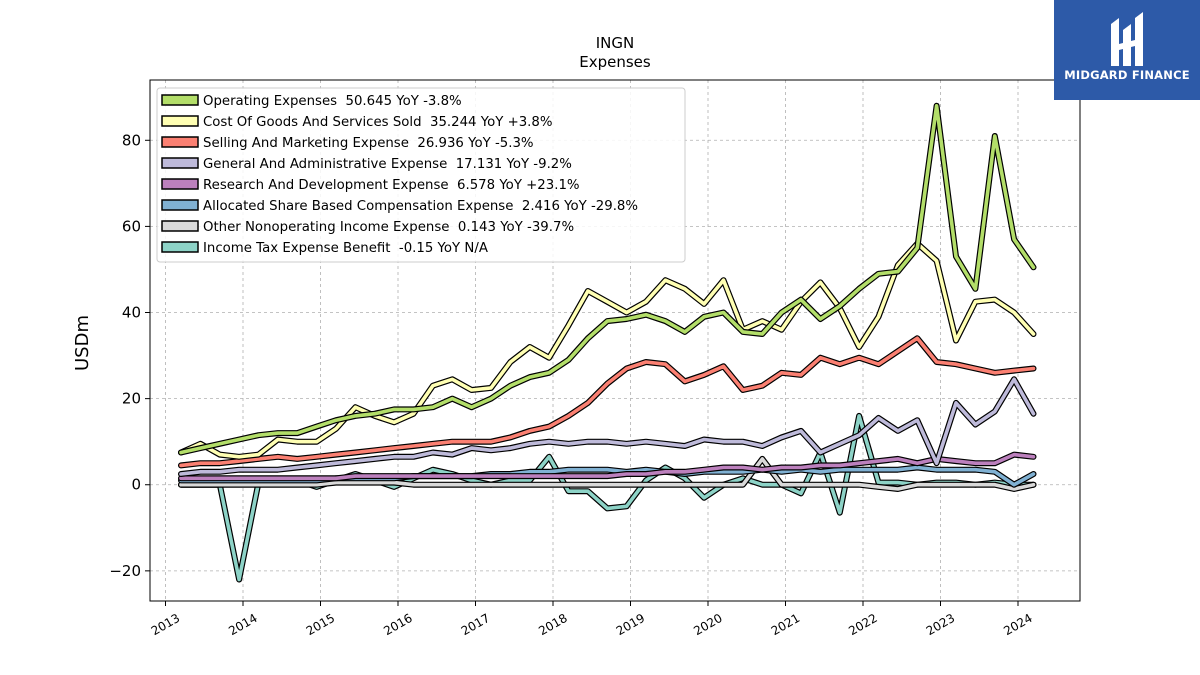 Image resolution: width=1200 pixels, height=675 pixels. I want to click on y-axis-label: USDm, so click(82, 343).